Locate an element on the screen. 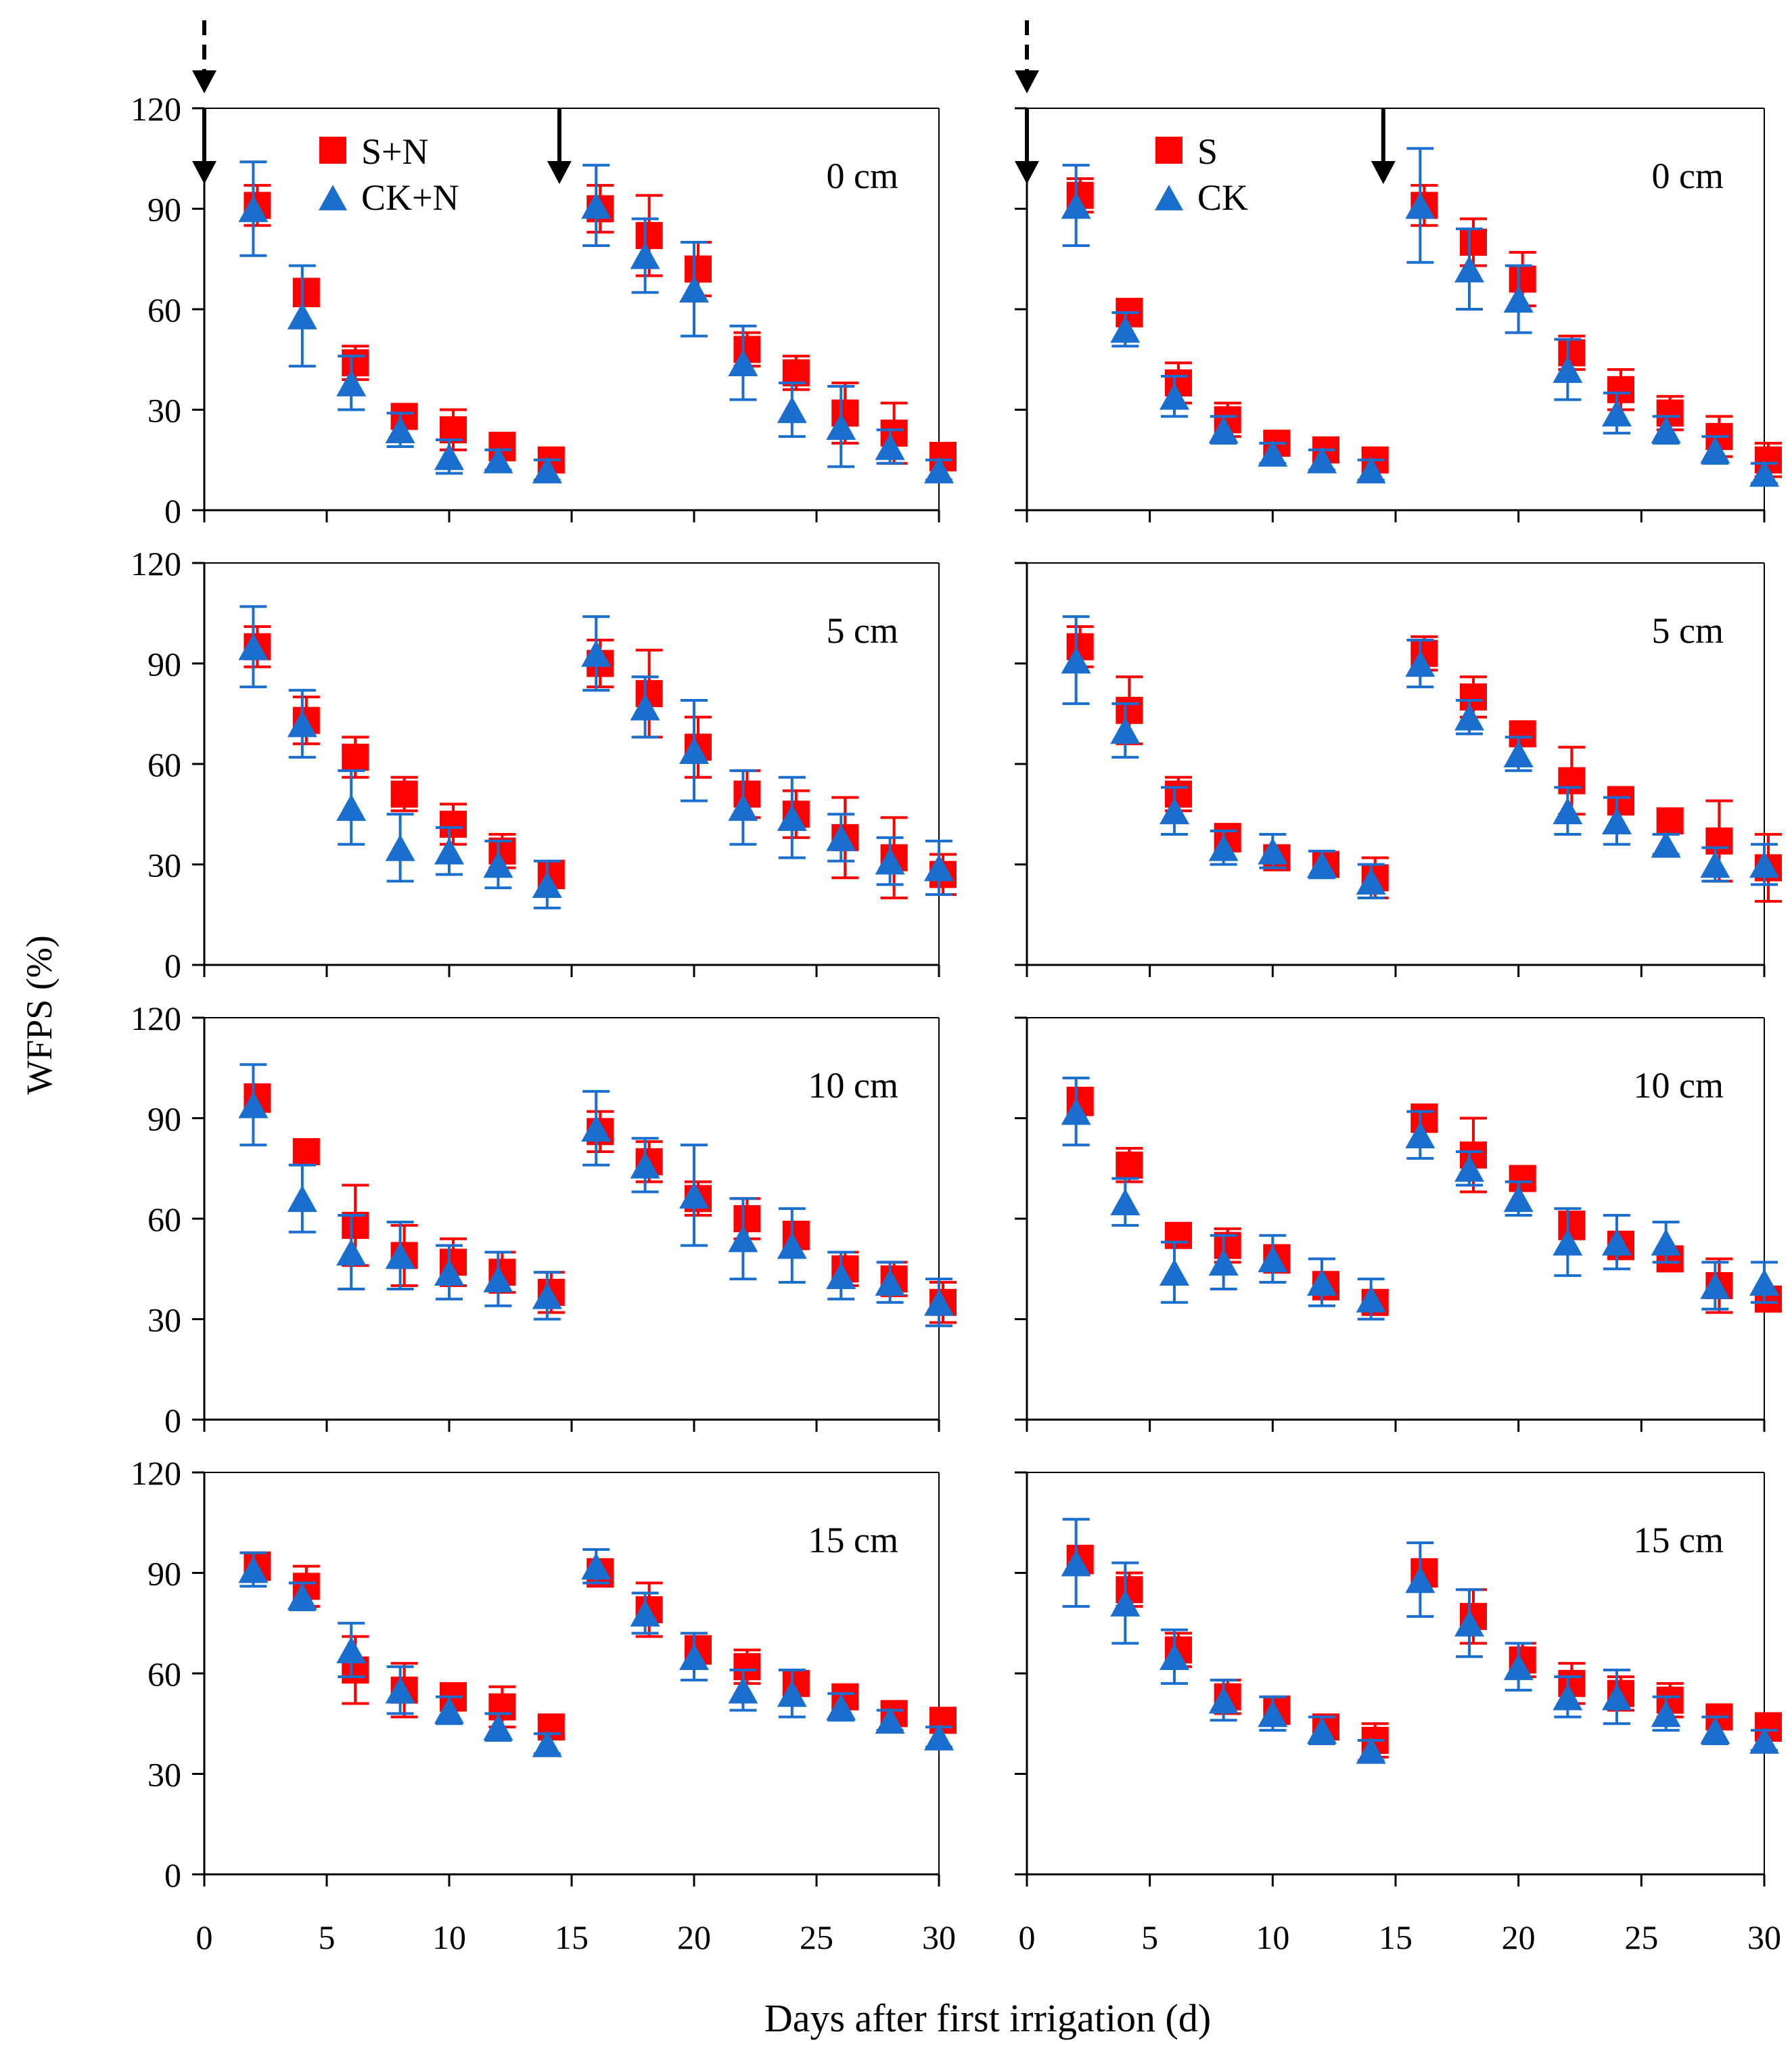 This screenshot has height=2053, width=1792. x-tick-label: 5 is located at coordinates (1149, 1937).